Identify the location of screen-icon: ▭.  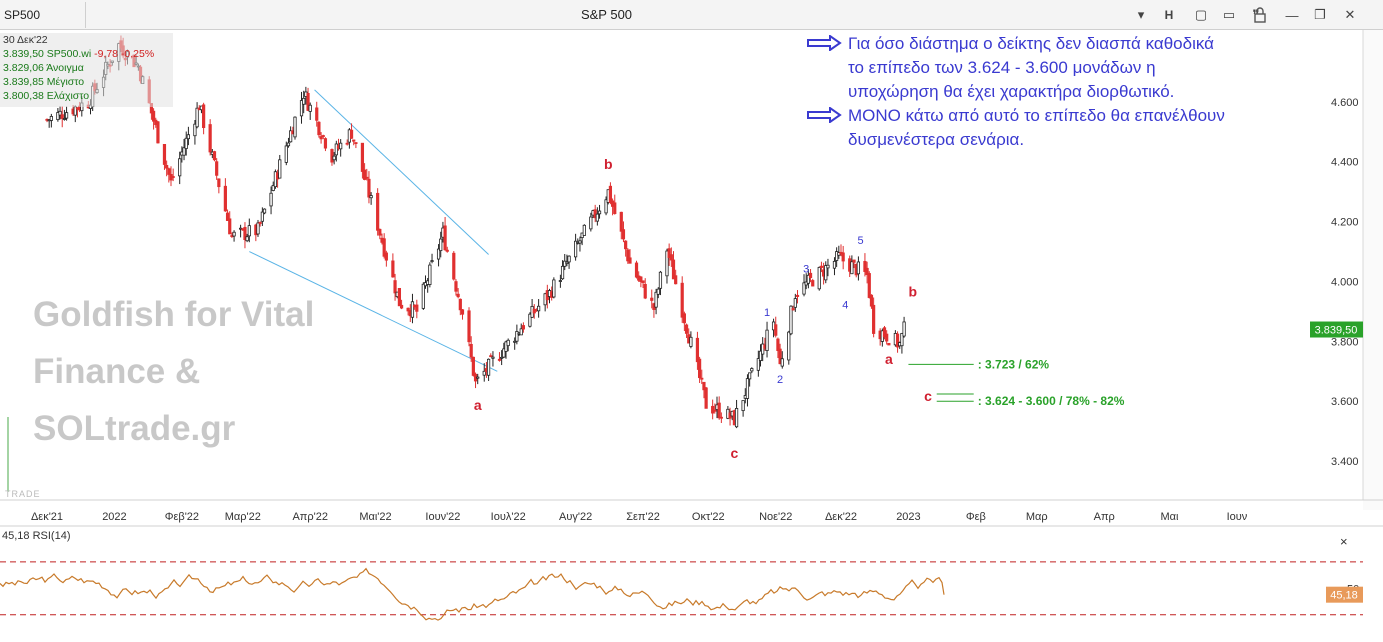
(1229, 14).